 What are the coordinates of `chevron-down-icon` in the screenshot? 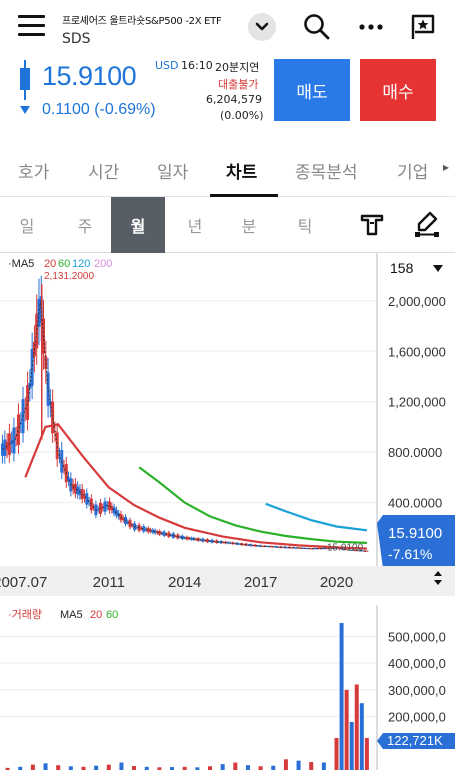 It's located at (262, 27).